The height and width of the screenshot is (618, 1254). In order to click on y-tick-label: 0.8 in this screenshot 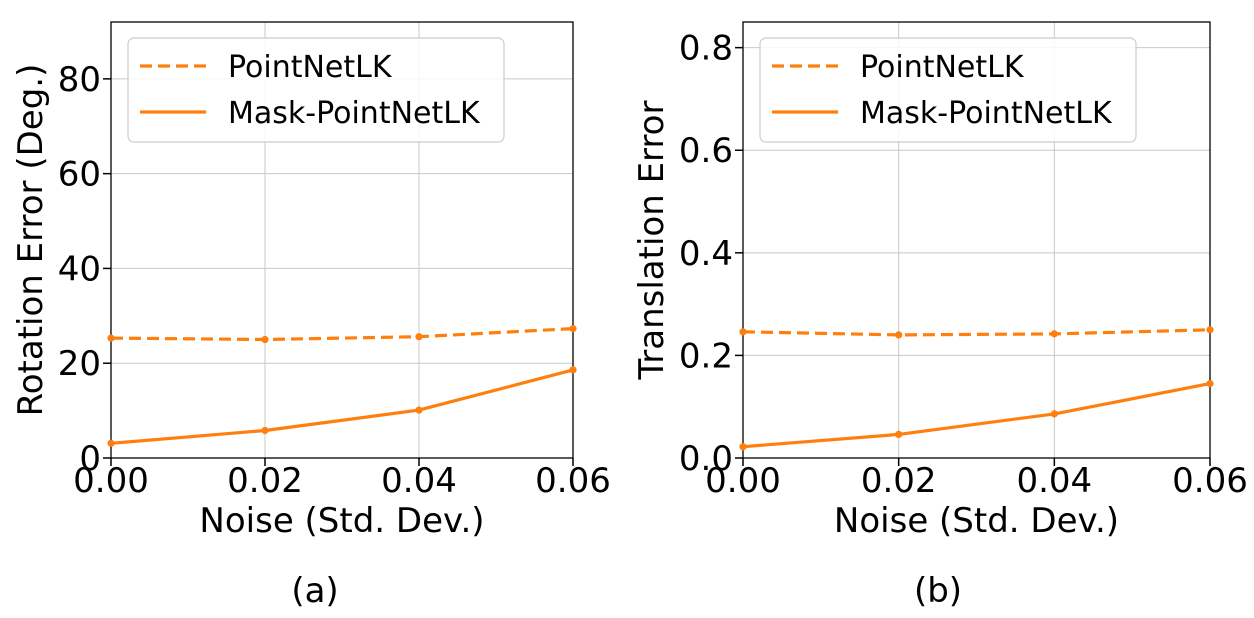, I will do `click(706, 49)`.